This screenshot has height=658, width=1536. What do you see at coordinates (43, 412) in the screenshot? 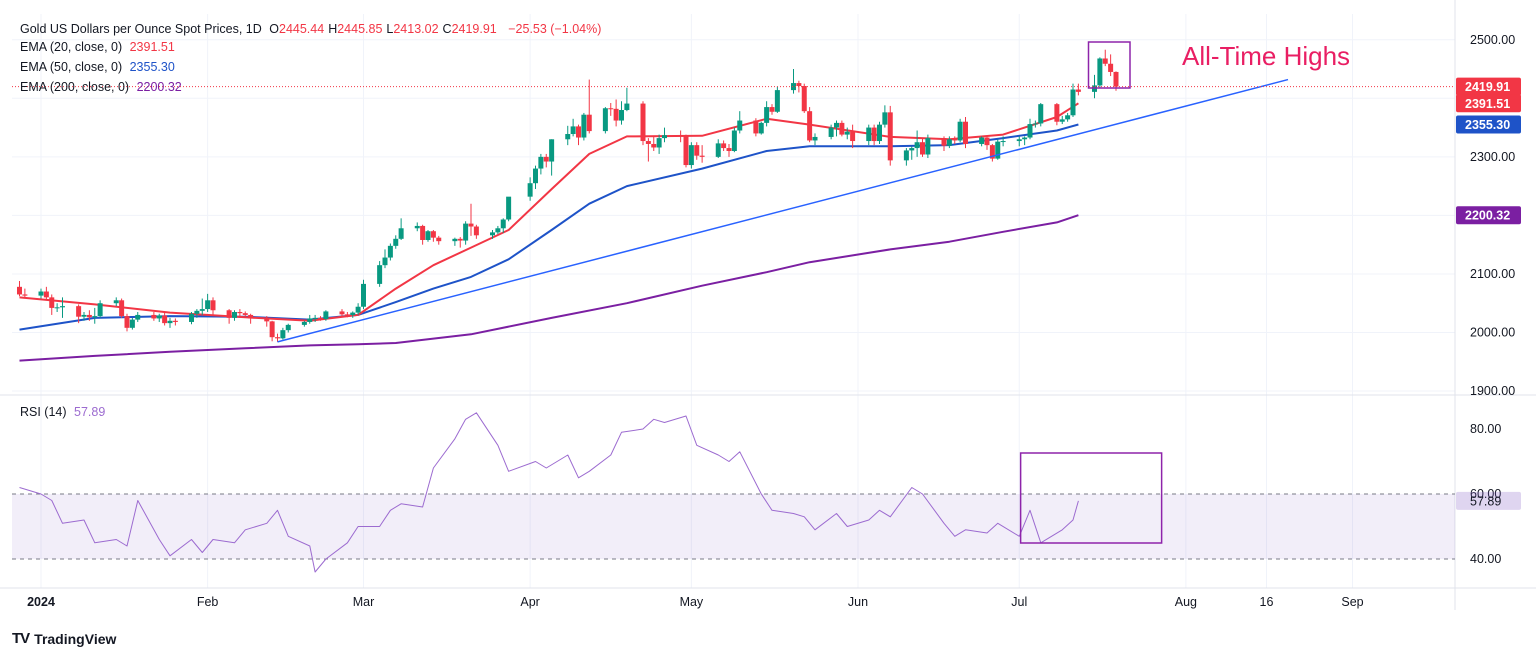
I see `rsi-label: RSI (14)` at bounding box center [43, 412].